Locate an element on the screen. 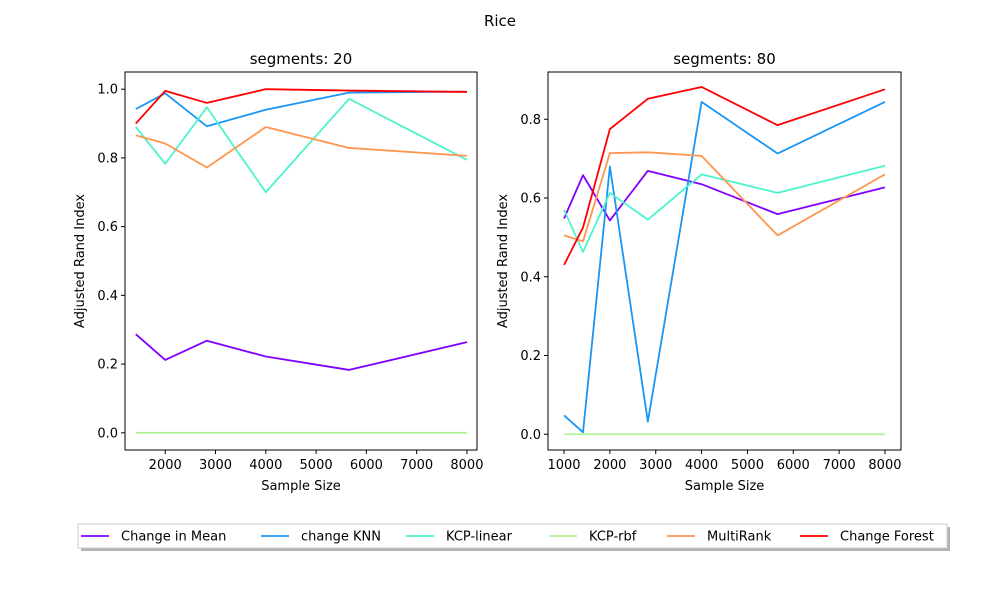  x-tick-label: 1000 is located at coordinates (563, 465).